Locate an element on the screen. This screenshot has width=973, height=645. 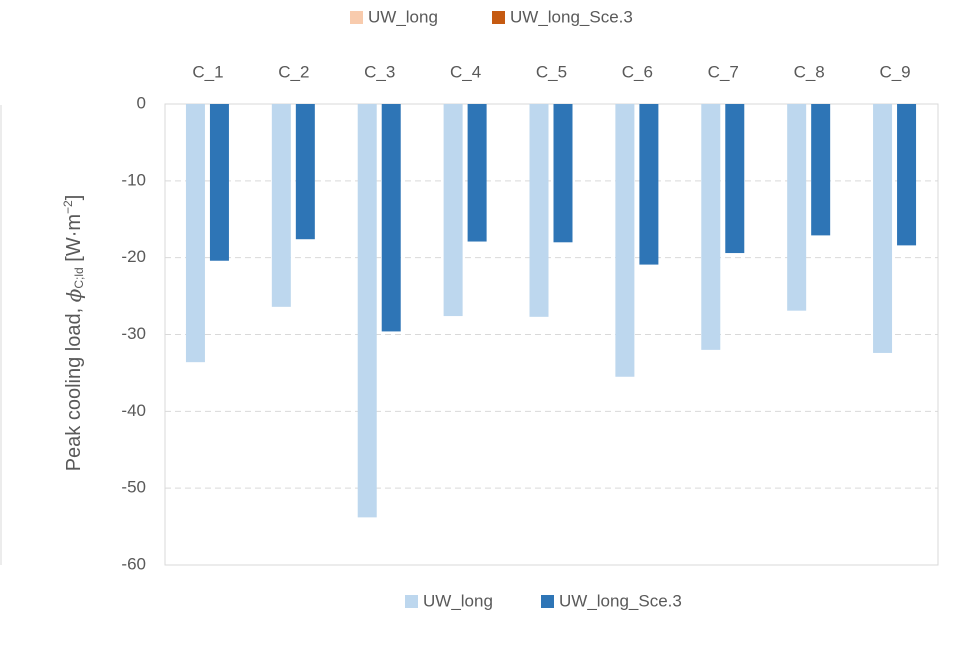
y-tick-label: -40 is located at coordinates (133, 410).